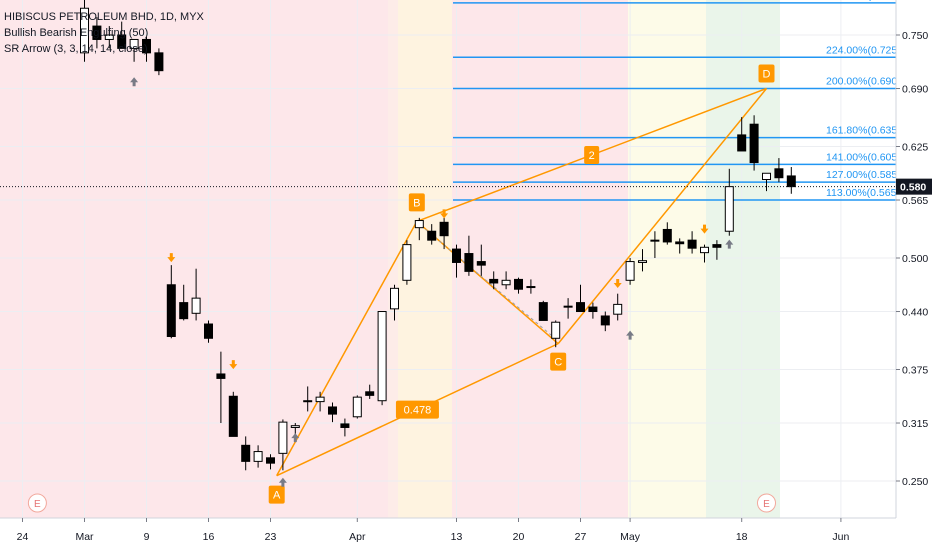  I want to click on x-tick-label: 27, so click(581, 537).